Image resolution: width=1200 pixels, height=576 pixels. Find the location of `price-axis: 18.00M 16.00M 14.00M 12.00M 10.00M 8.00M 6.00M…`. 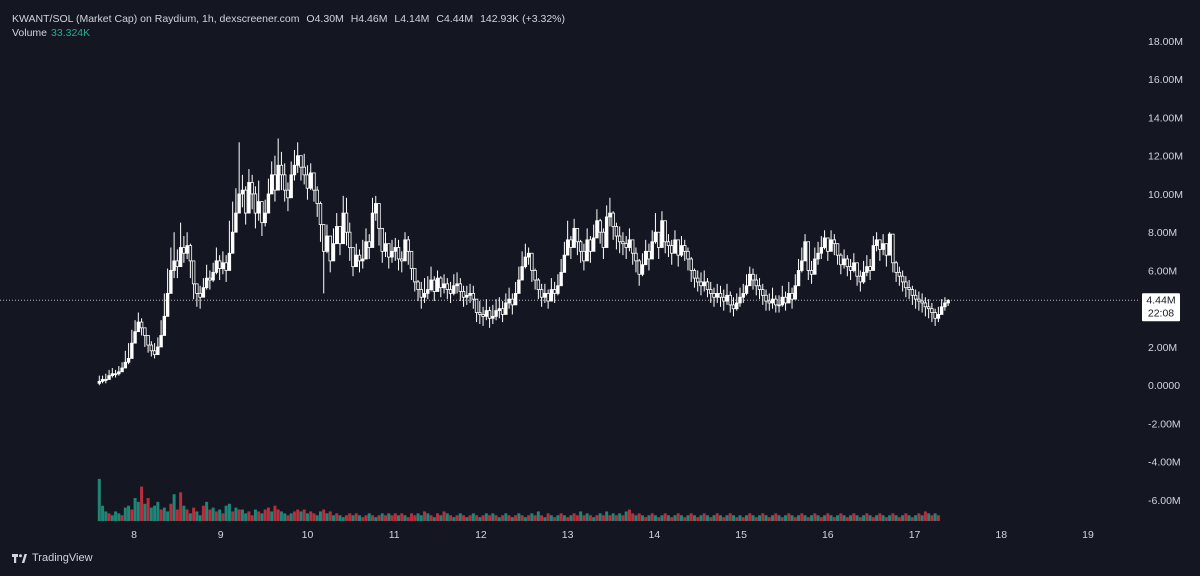

price-axis: 18.00M 16.00M 14.00M 12.00M 10.00M 8.00M 6.00M… is located at coordinates (1165, 271).